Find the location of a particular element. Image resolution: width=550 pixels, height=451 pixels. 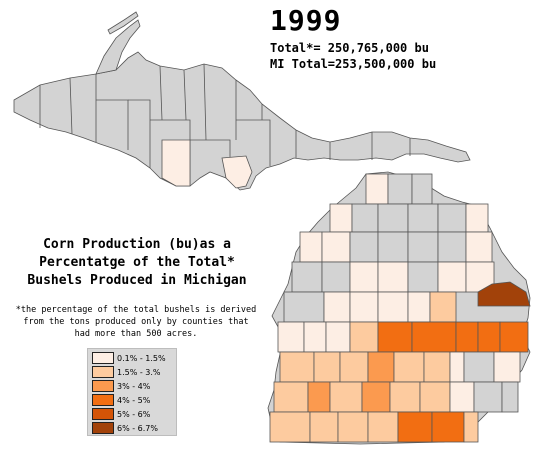

mi-total-text: MI Total=253,500,000 bu is located at coordinates (353, 64).